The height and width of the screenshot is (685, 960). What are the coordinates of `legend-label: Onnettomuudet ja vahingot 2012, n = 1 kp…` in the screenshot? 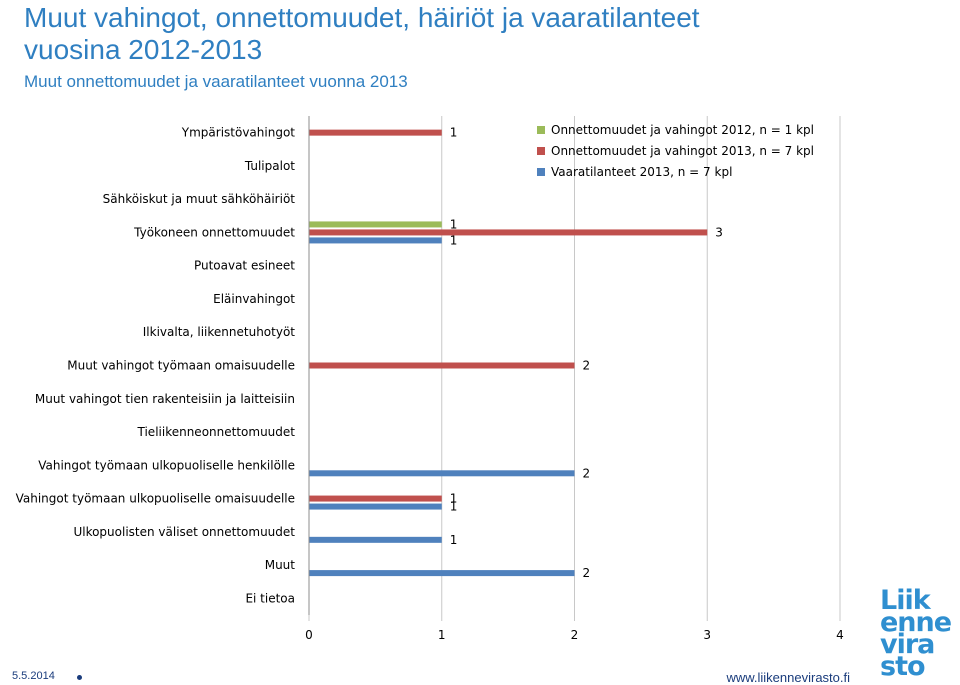 It's located at (682, 130).